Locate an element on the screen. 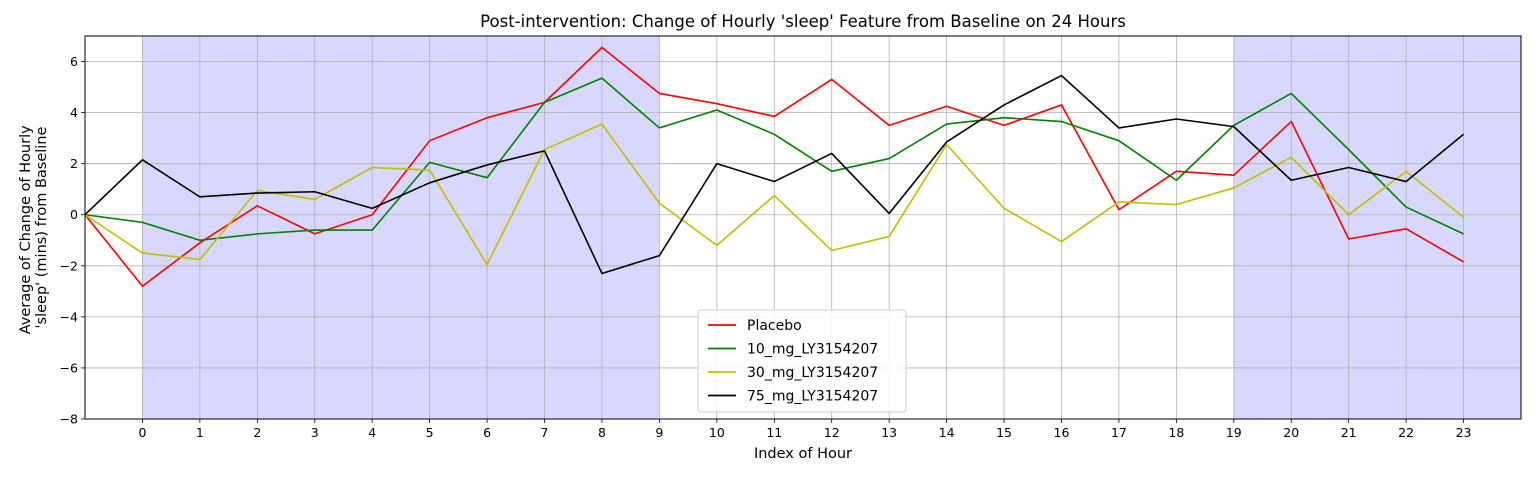  x-tick-label-23: 23 is located at coordinates (1464, 432).